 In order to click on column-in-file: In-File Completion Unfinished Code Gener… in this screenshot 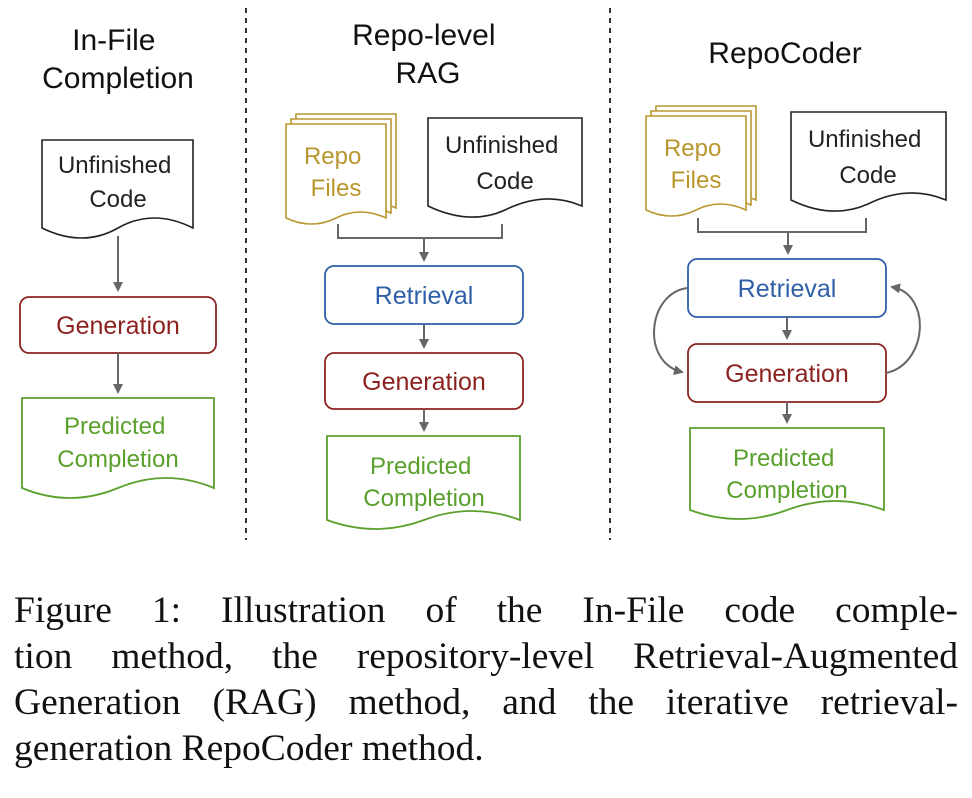, I will do `click(118, 261)`.